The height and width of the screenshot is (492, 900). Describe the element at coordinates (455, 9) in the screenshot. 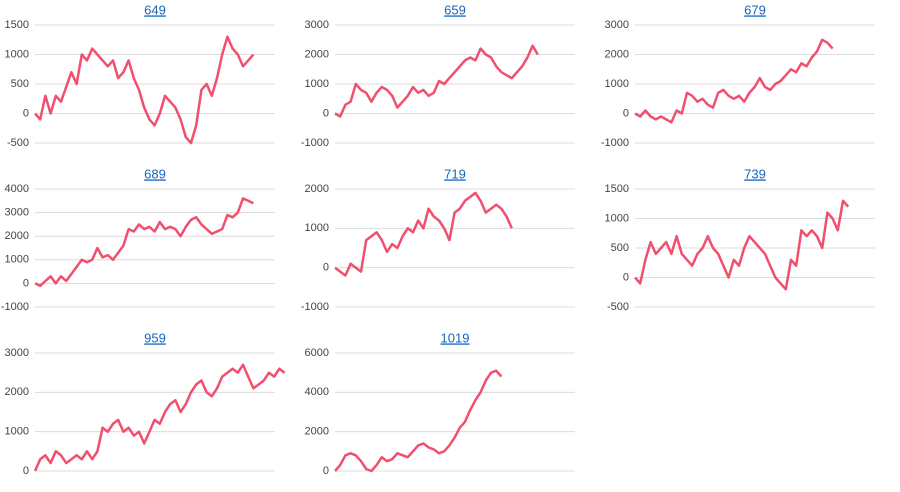

I see `chart-title: 659` at that location.